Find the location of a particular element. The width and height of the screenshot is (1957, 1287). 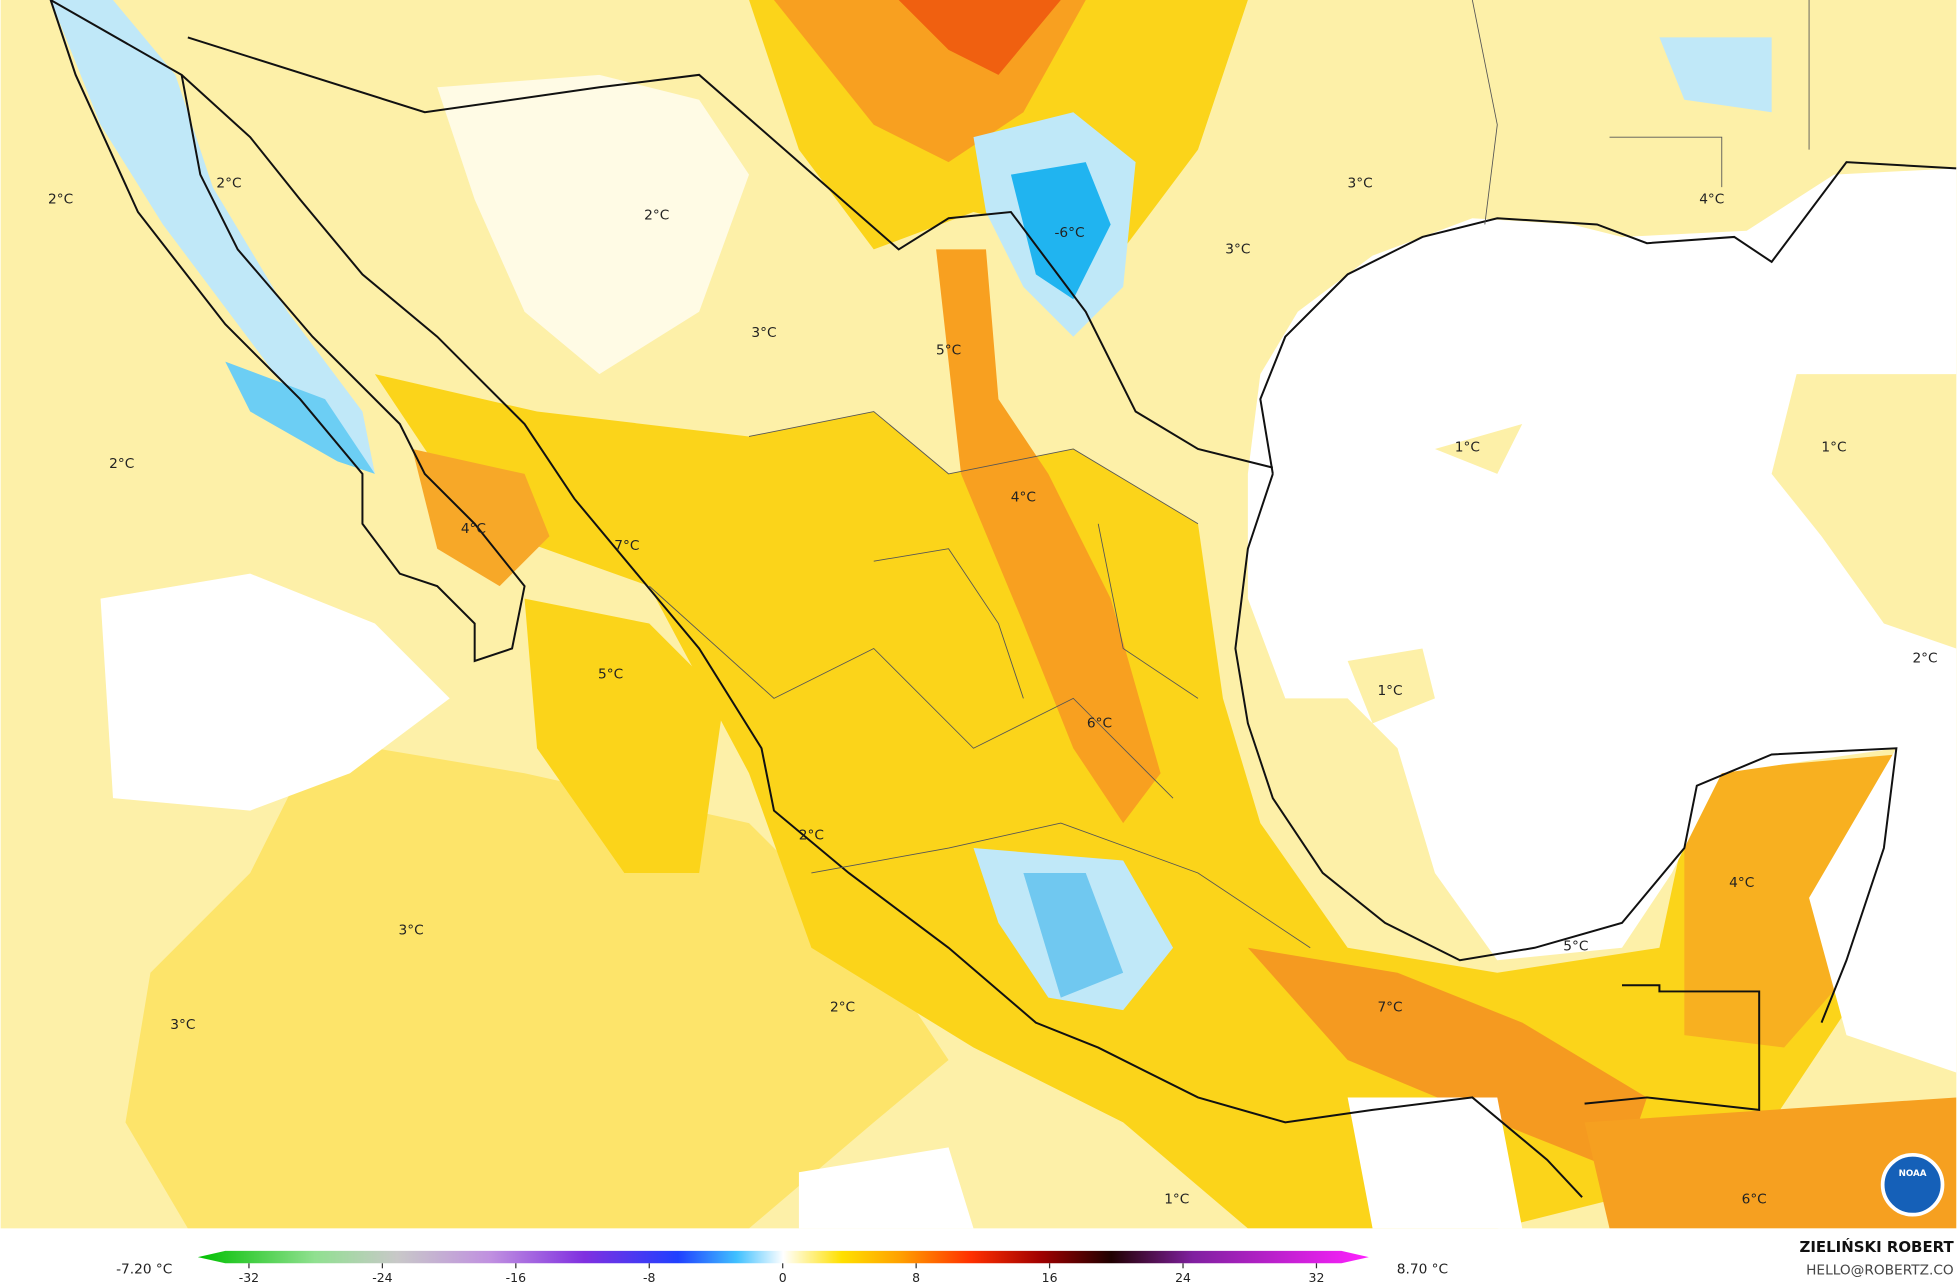

colorbar-tick-label: 0 is located at coordinates (783, 1277).